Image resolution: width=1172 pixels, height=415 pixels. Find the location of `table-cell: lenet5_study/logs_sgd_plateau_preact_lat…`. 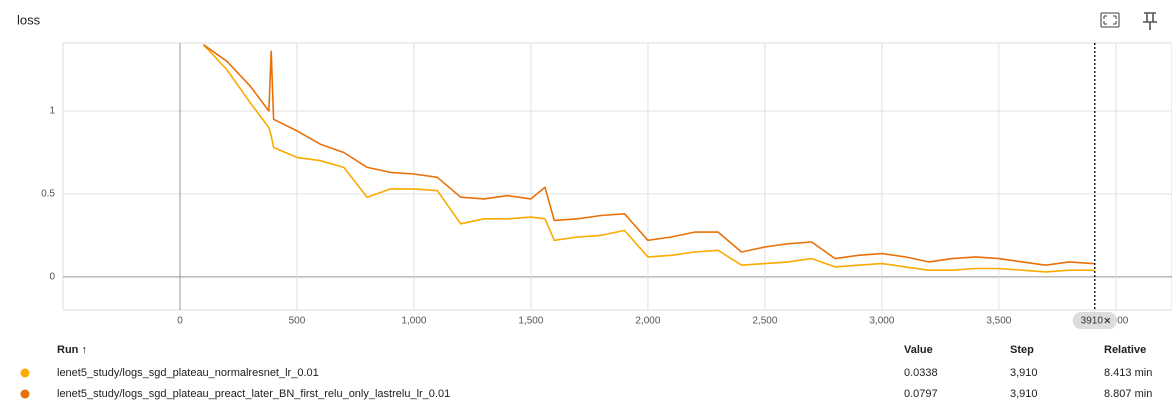

table-cell: lenet5_study/logs_sgd_plateau_preact_lat… is located at coordinates (253, 394).